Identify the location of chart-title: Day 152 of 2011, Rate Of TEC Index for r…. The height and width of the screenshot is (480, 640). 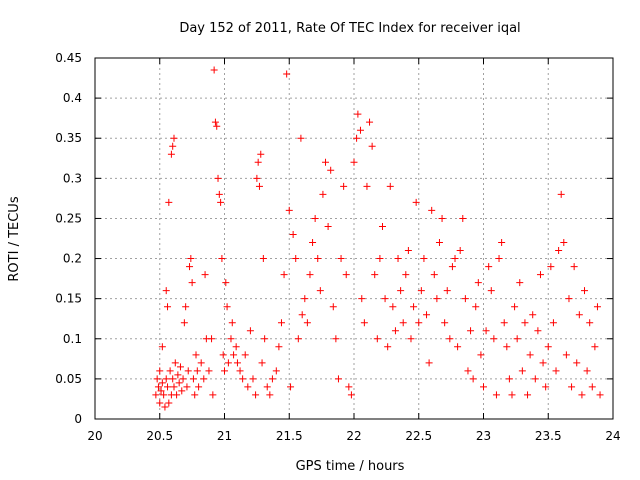
(349, 28).